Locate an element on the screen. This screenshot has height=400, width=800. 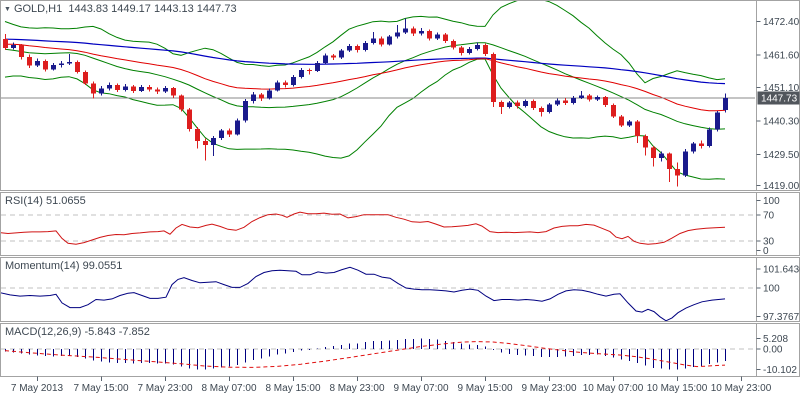
time-axis-label: 7 May 23:00 is located at coordinates (164, 388).